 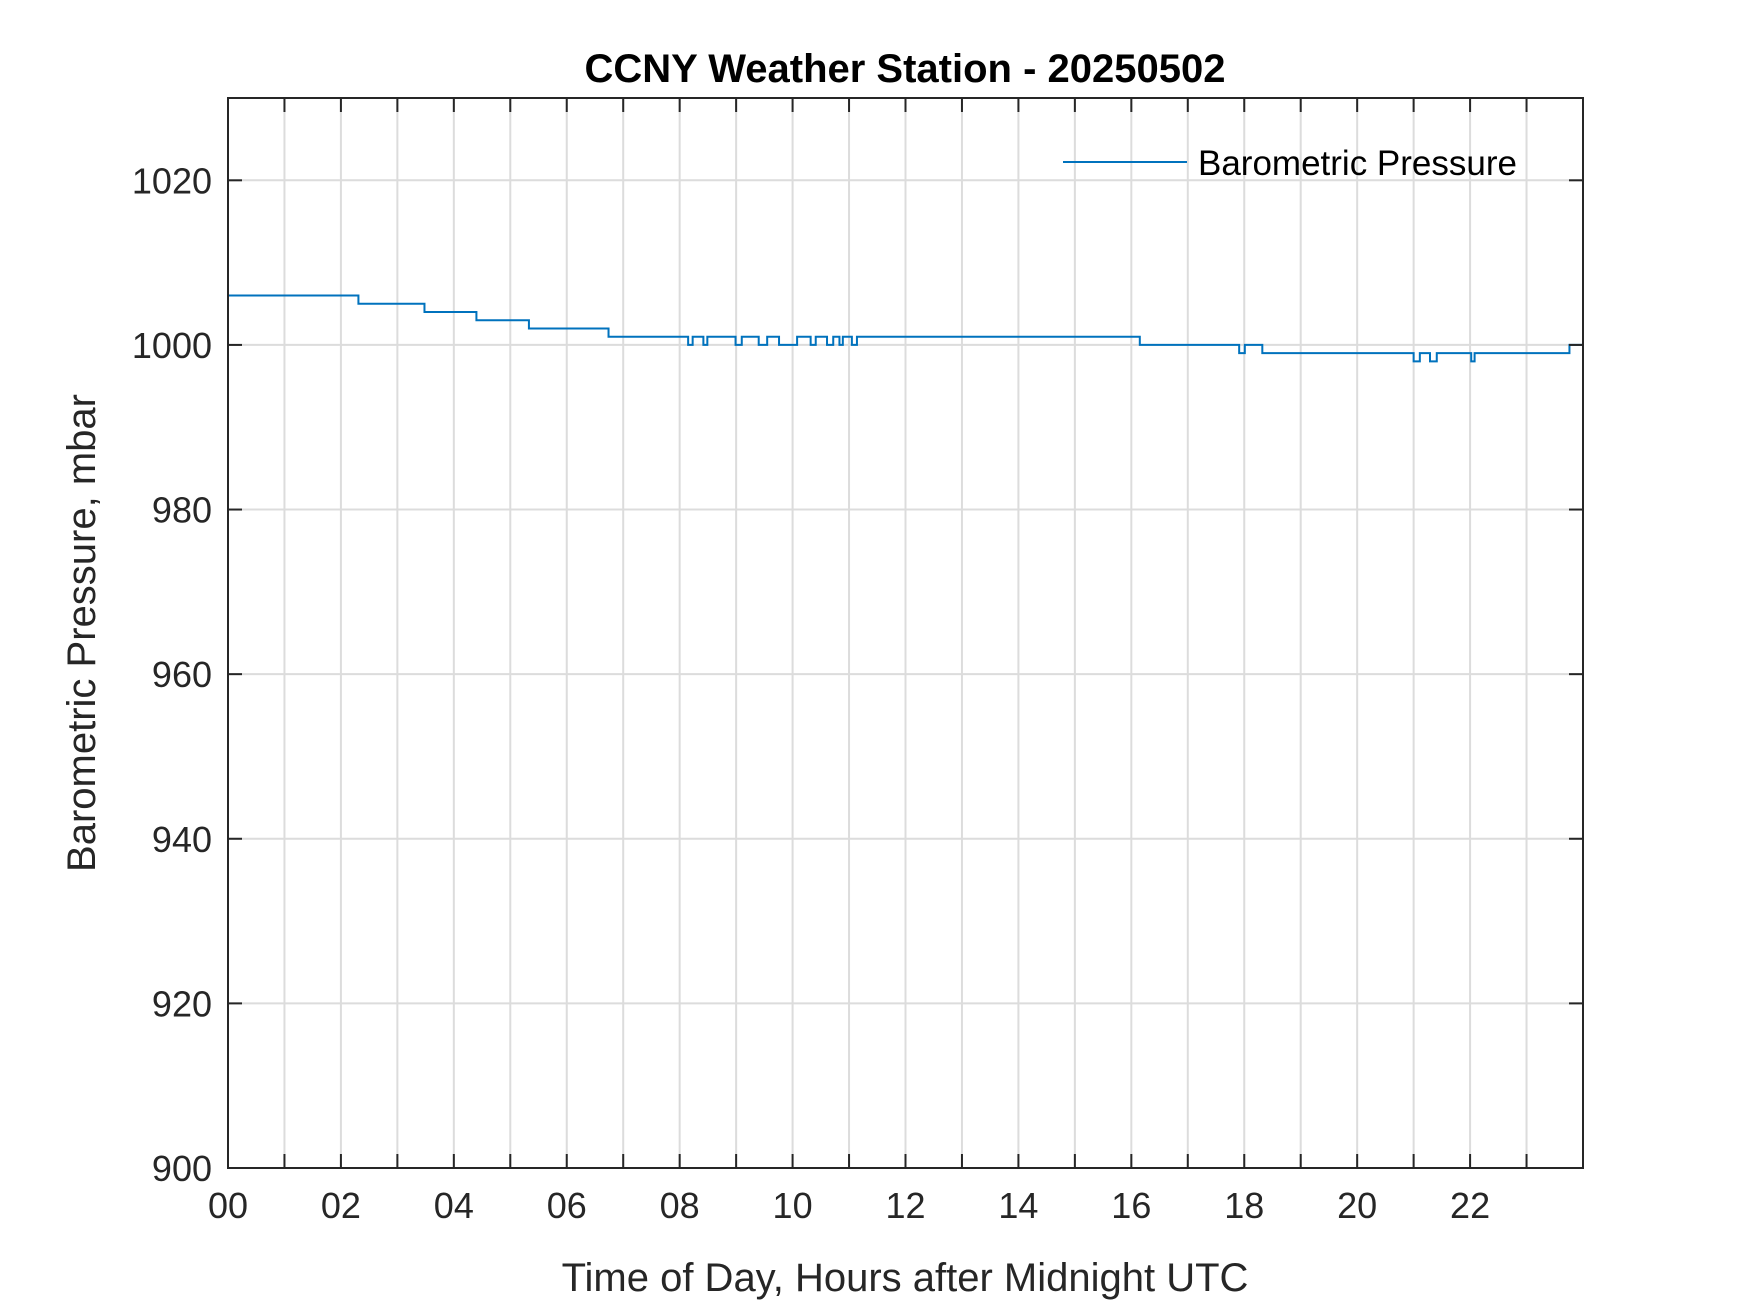 I want to click on x-tick-label: 02, so click(x=341, y=1205).